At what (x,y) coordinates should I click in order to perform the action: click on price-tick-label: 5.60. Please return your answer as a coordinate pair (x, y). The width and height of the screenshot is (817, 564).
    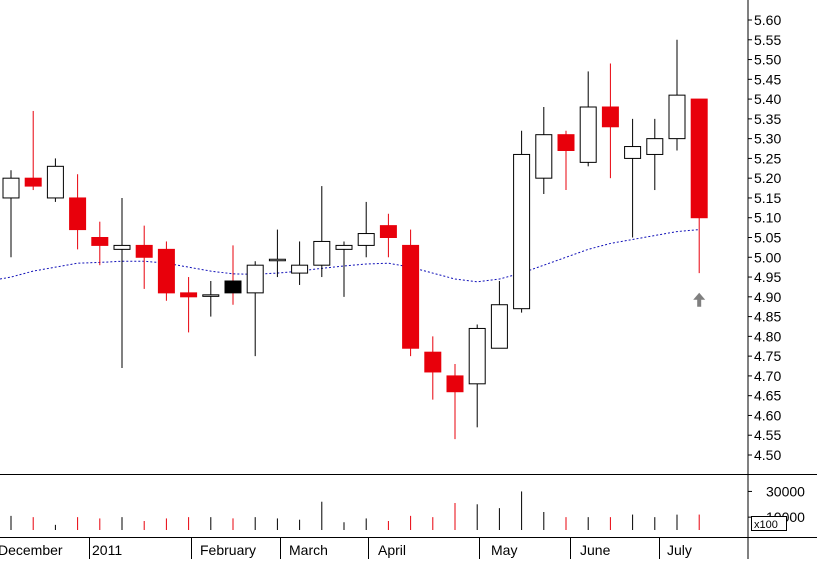
    Looking at the image, I should click on (767, 20).